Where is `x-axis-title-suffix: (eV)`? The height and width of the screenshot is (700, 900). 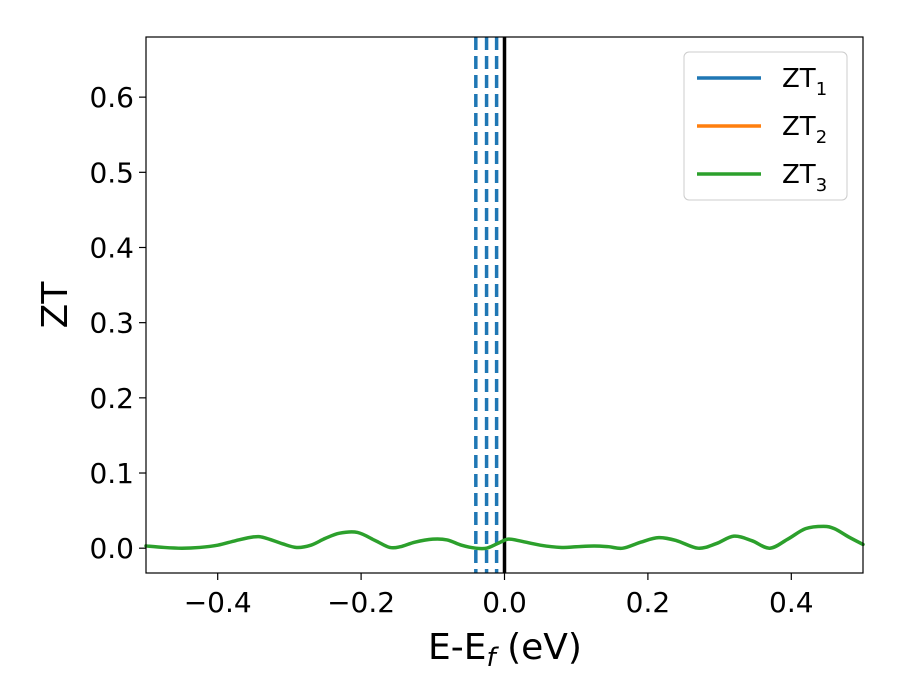 x-axis-title-suffix: (eV) is located at coordinates (539, 647).